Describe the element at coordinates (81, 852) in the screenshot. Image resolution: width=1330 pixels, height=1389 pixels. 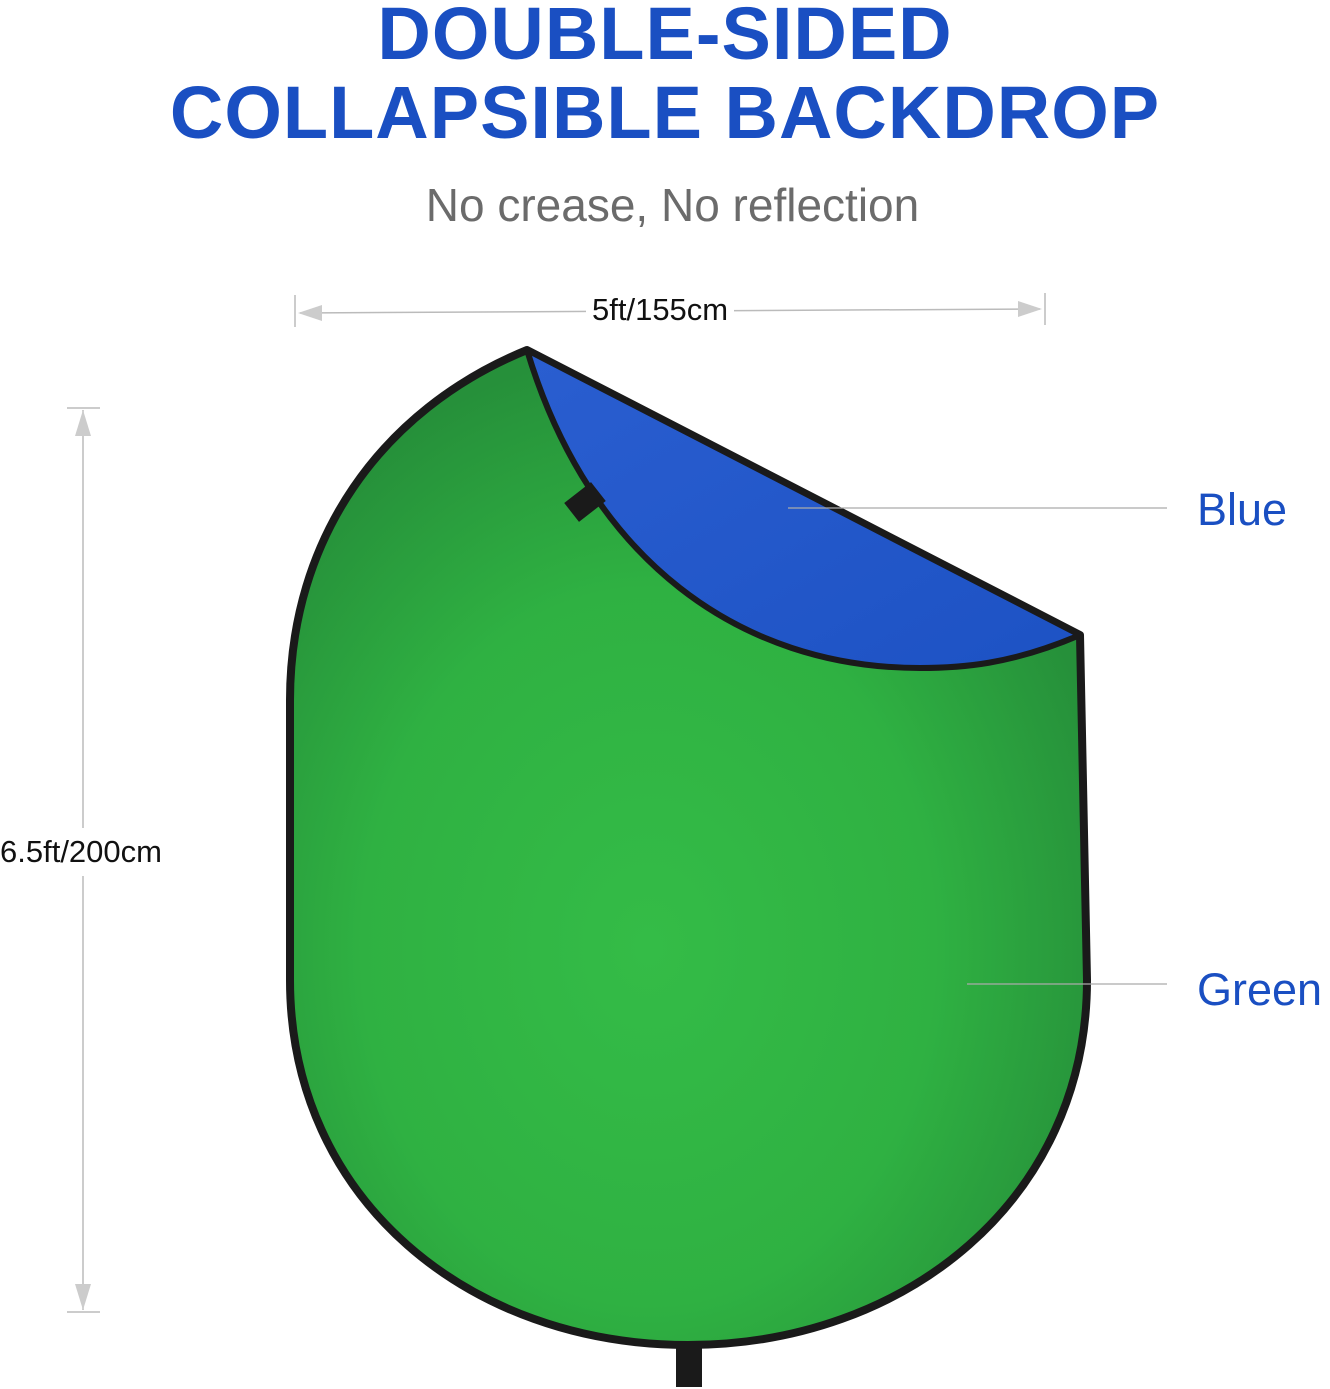
I see `height-label: 6.5ft/200cm` at that location.